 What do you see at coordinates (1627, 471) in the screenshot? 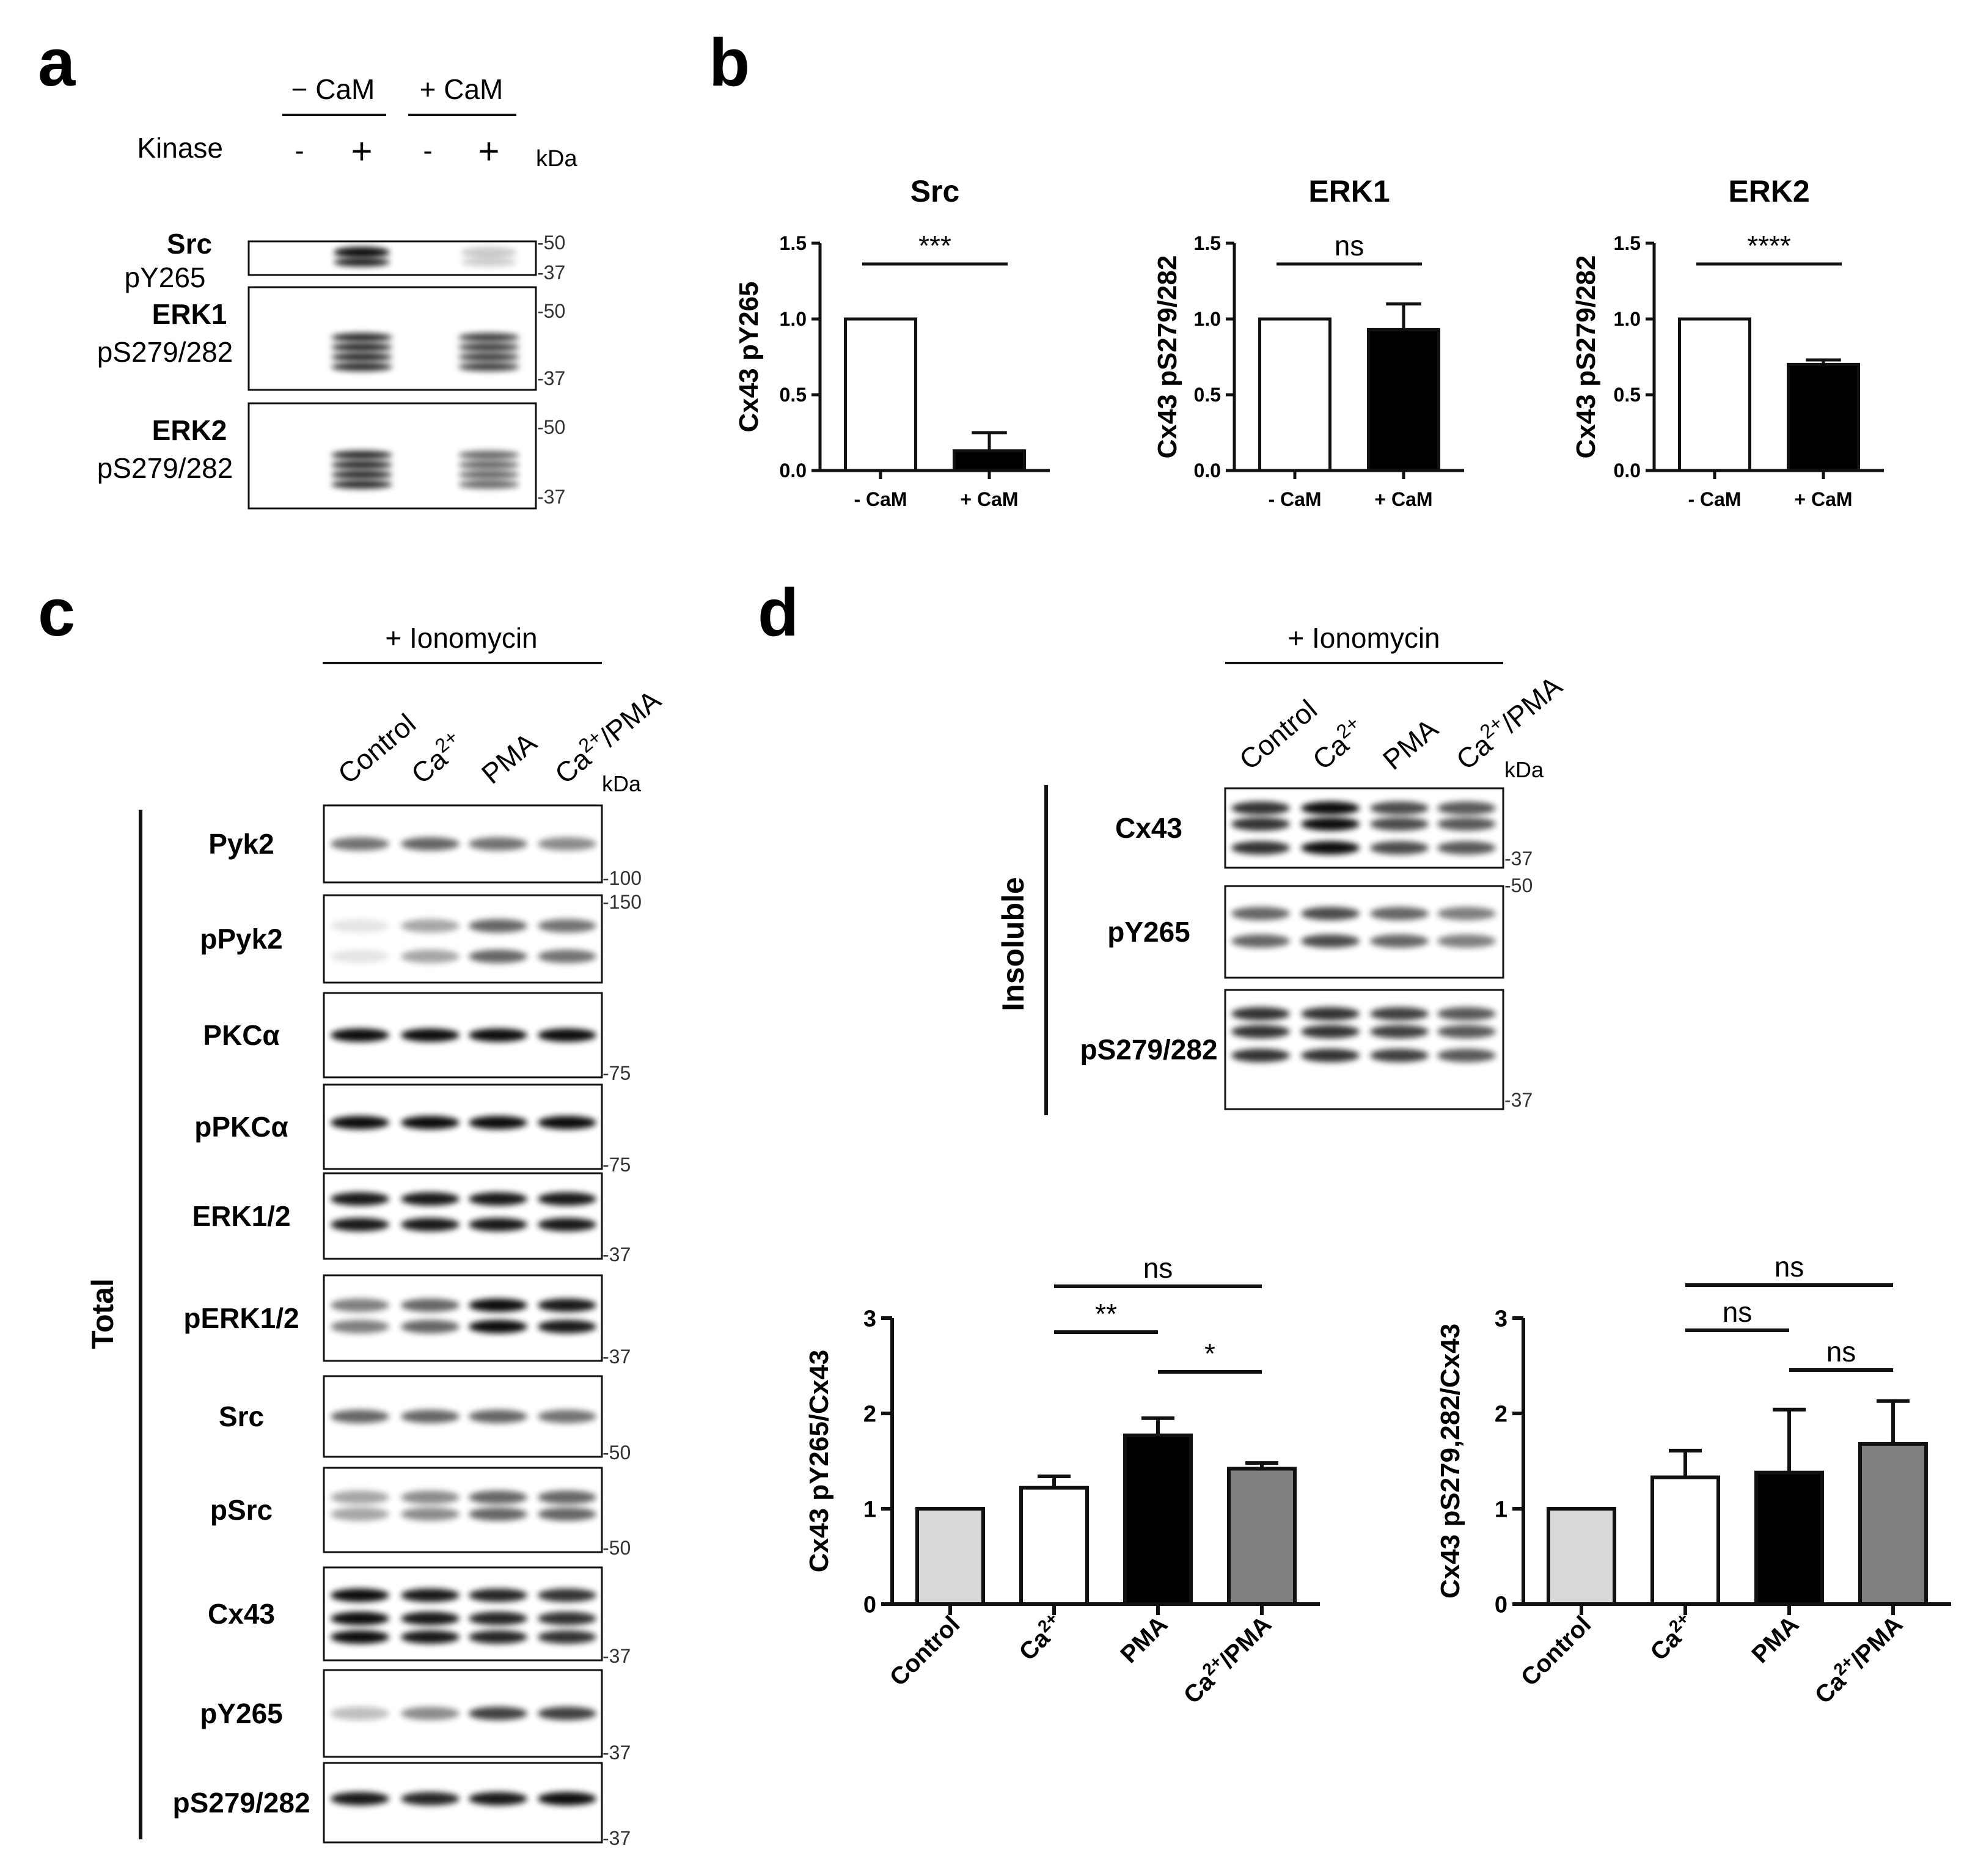
I see `y-tick-label: 0.0` at bounding box center [1627, 471].